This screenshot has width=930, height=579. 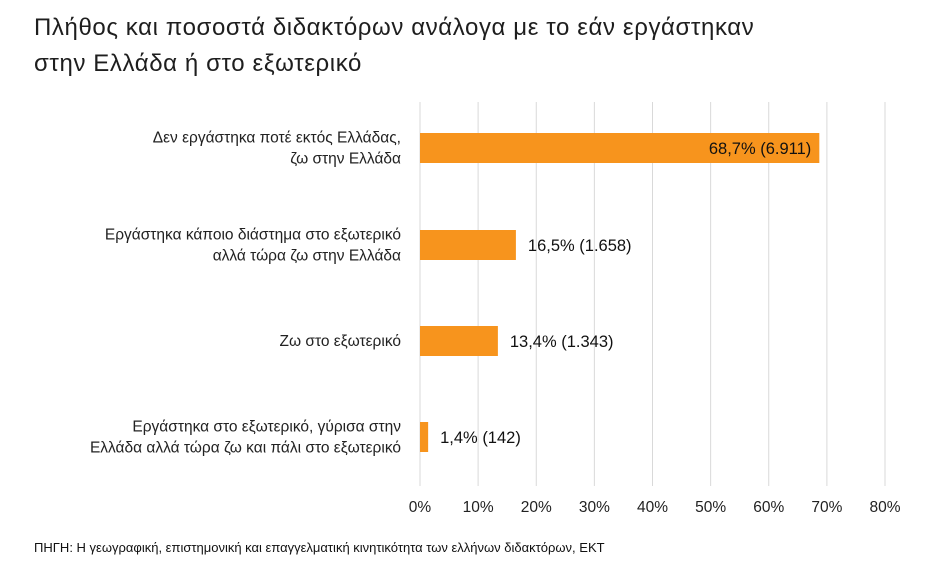 I want to click on category-label-line: Εργάστηκα κάποιο διάστημα στο εξωτερικό, so click(x=253, y=235).